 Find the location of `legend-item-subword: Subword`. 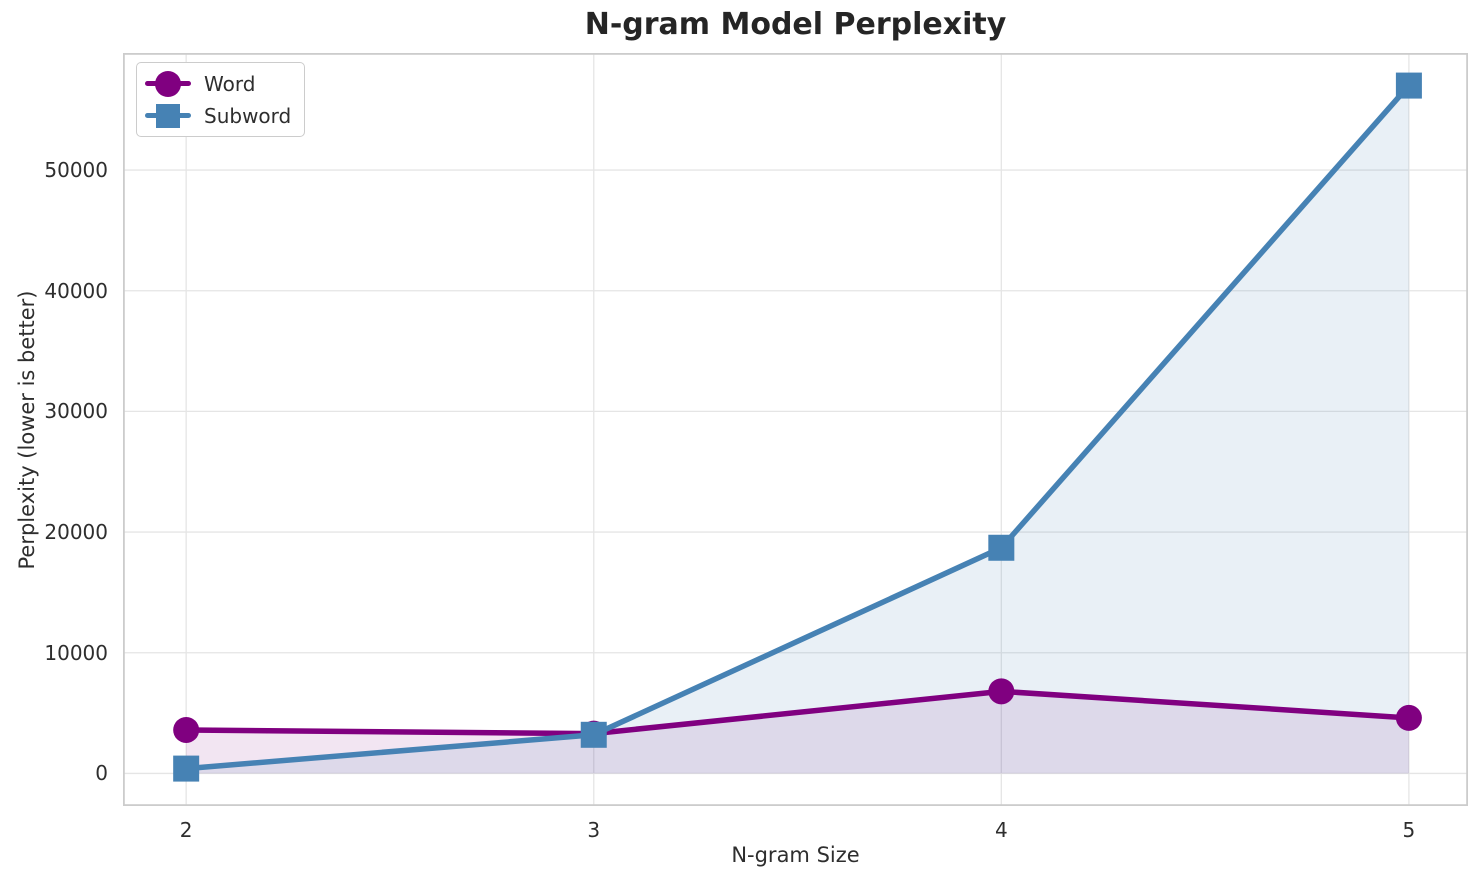

legend-item-subword: Subword is located at coordinates (218, 115).